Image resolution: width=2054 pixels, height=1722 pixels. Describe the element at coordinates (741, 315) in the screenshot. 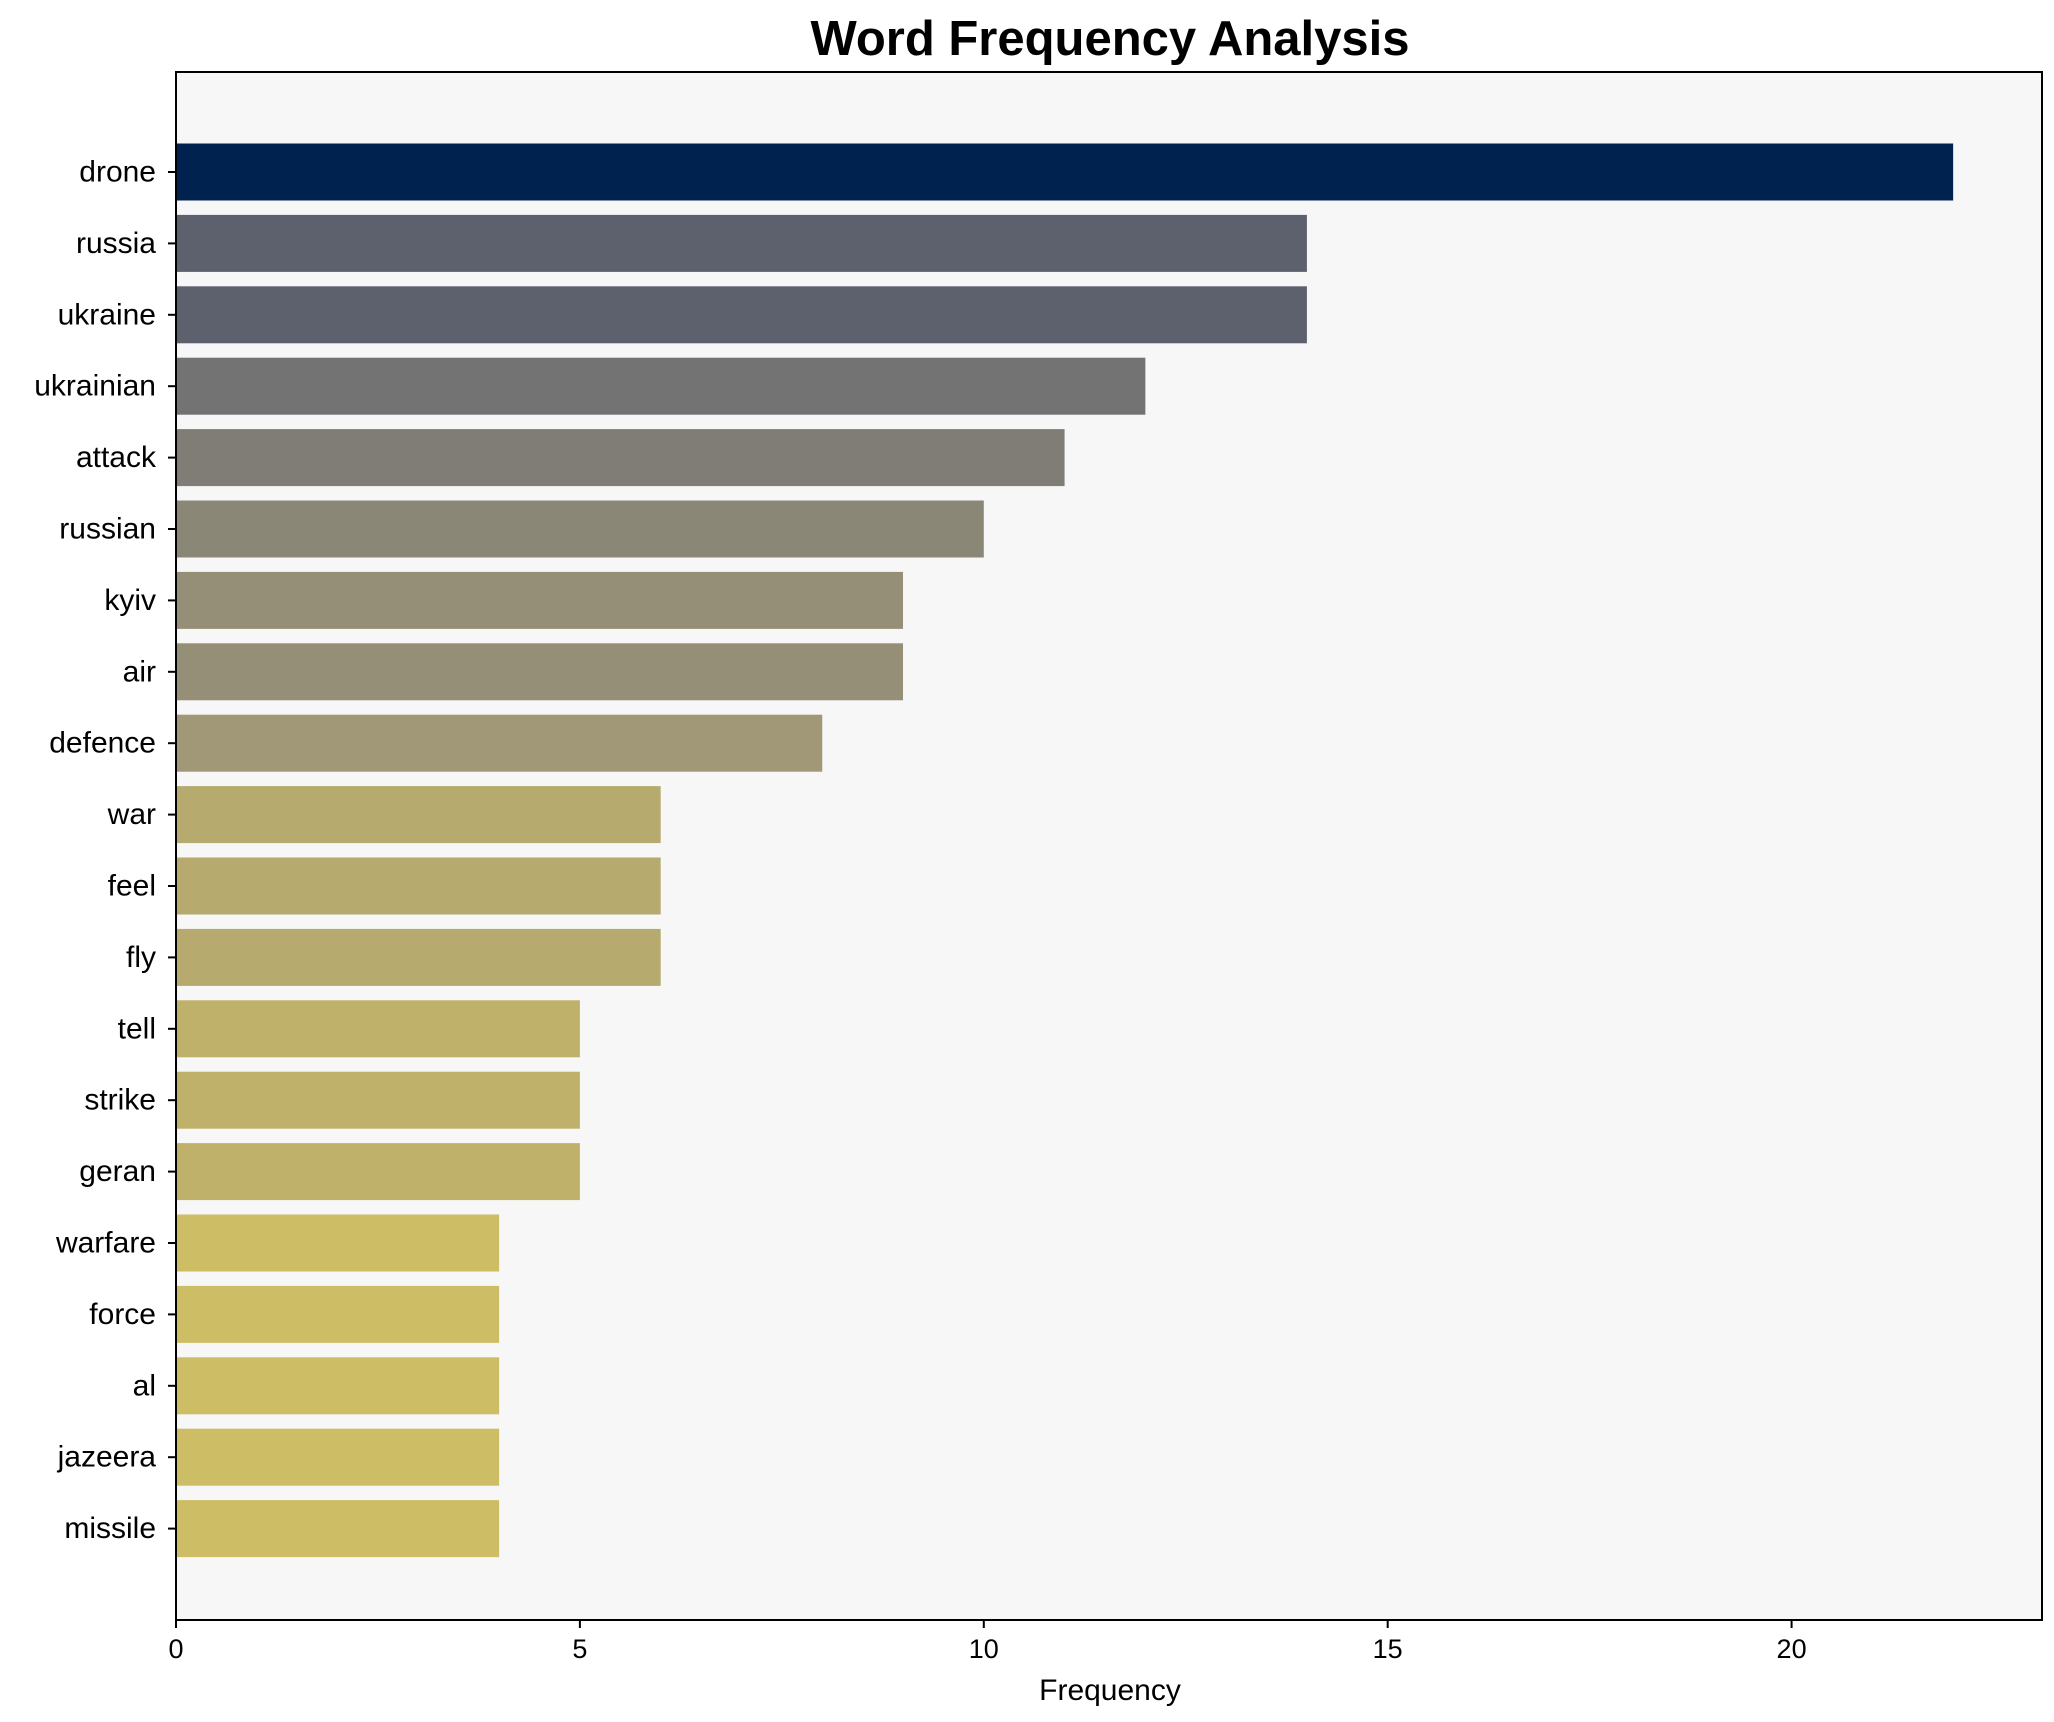

I see `bar-ukraine` at that location.